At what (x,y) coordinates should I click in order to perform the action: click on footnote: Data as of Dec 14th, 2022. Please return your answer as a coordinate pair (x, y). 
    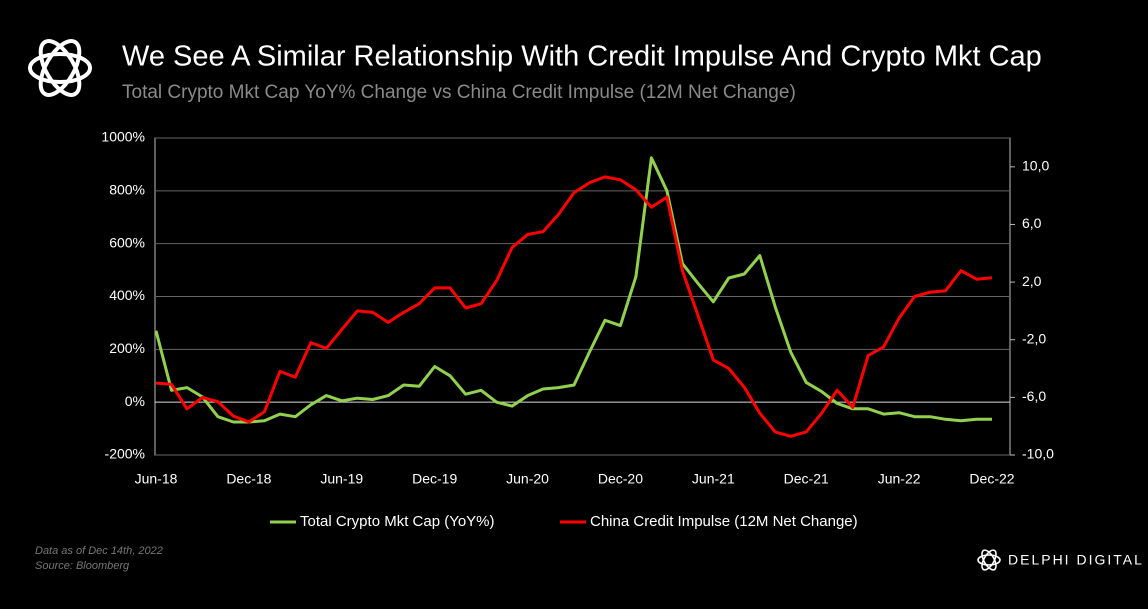
    Looking at the image, I should click on (99, 551).